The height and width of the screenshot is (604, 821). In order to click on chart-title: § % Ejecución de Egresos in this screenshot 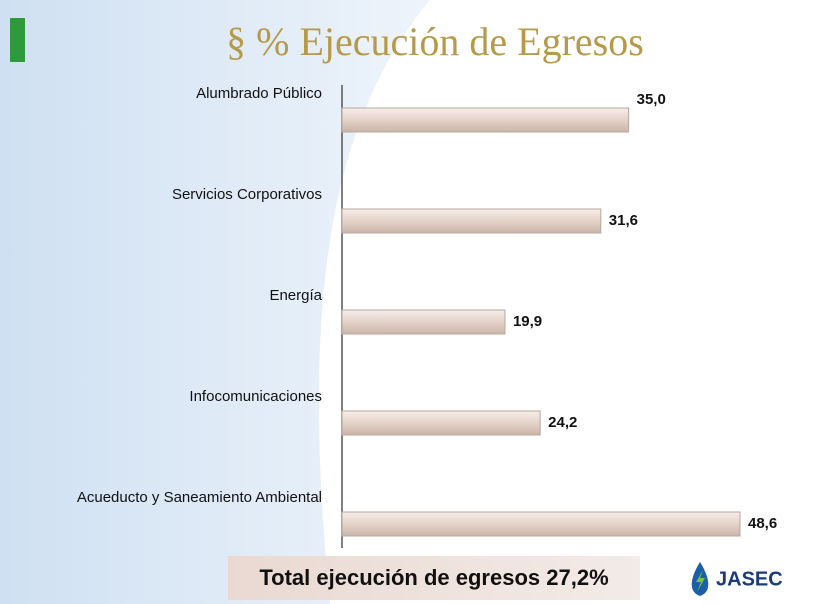, I will do `click(435, 41)`.